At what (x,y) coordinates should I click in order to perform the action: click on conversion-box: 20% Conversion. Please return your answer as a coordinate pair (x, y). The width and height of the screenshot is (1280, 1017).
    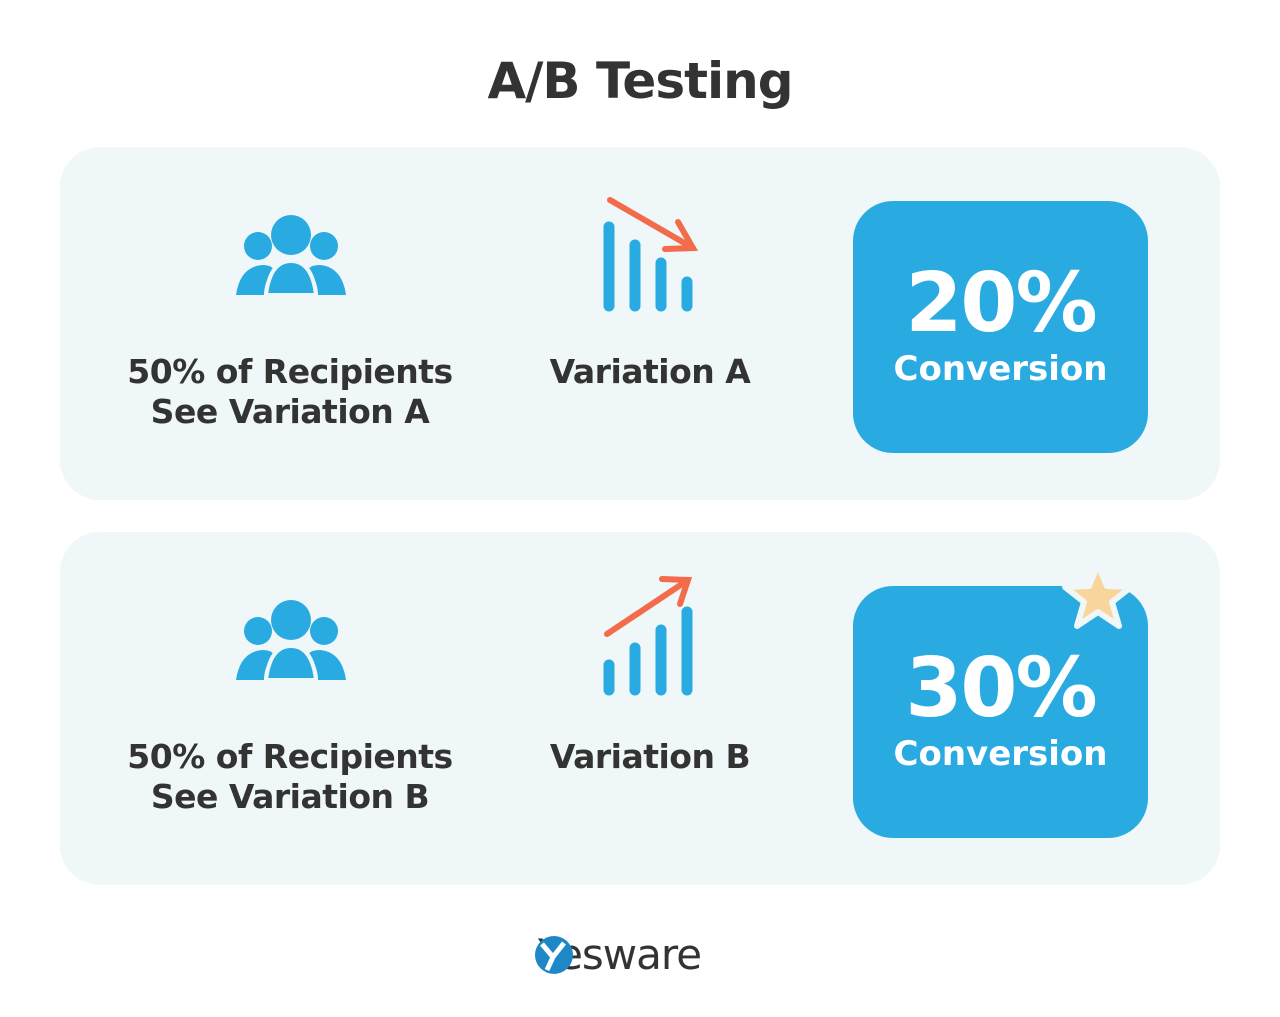
    Looking at the image, I should click on (1000, 327).